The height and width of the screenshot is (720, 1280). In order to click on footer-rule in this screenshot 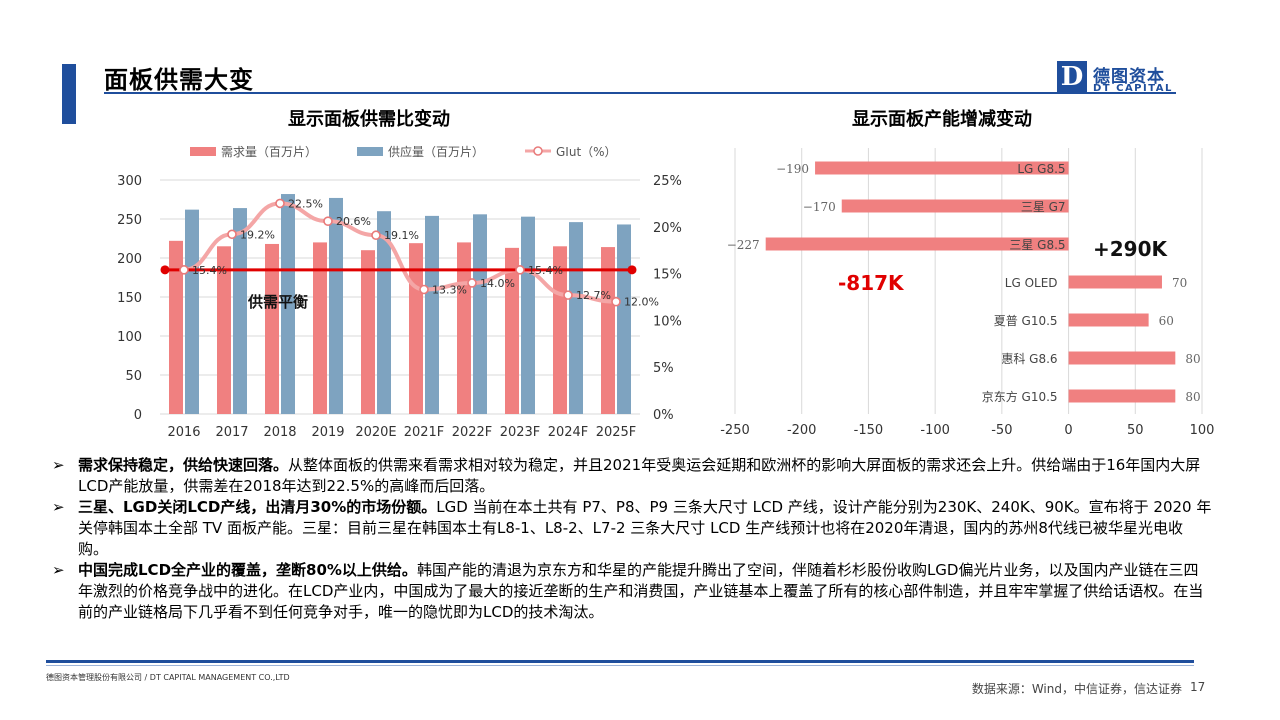, I will do `click(620, 661)`.